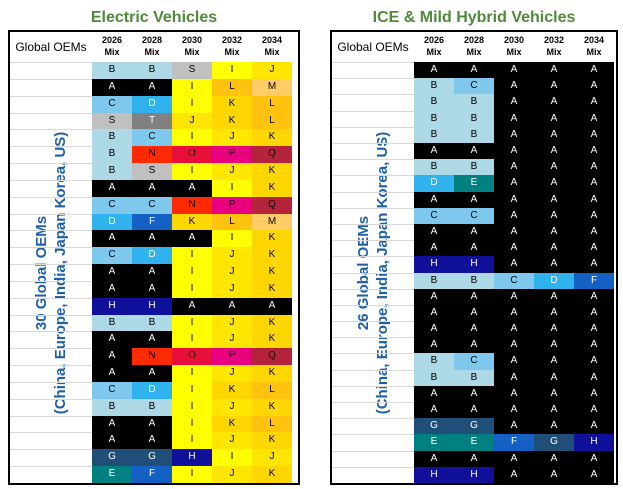 This screenshot has height=489, width=623. Describe the element at coordinates (152, 357) in the screenshot. I see `mix-cell: N` at that location.